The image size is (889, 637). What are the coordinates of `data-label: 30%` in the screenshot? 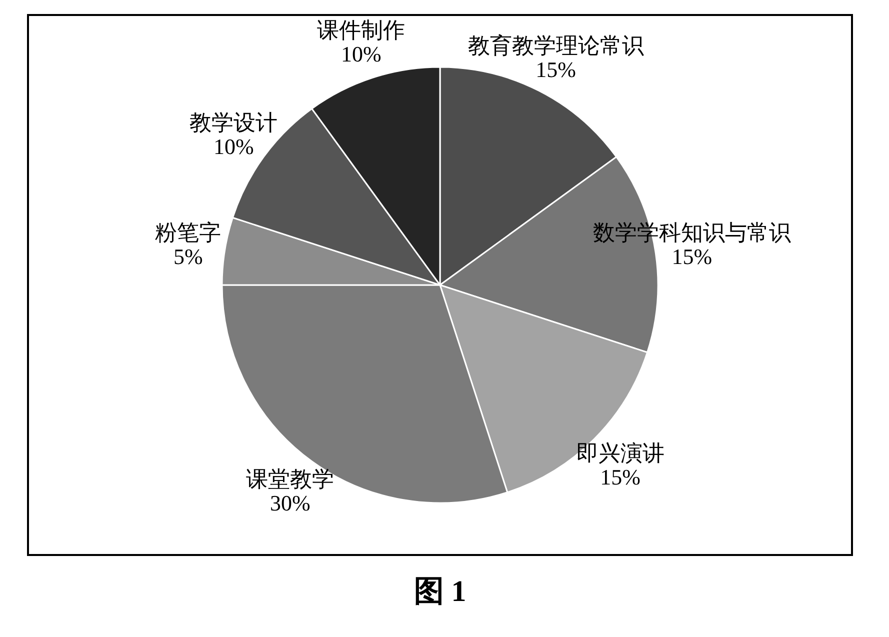 It's located at (290, 503).